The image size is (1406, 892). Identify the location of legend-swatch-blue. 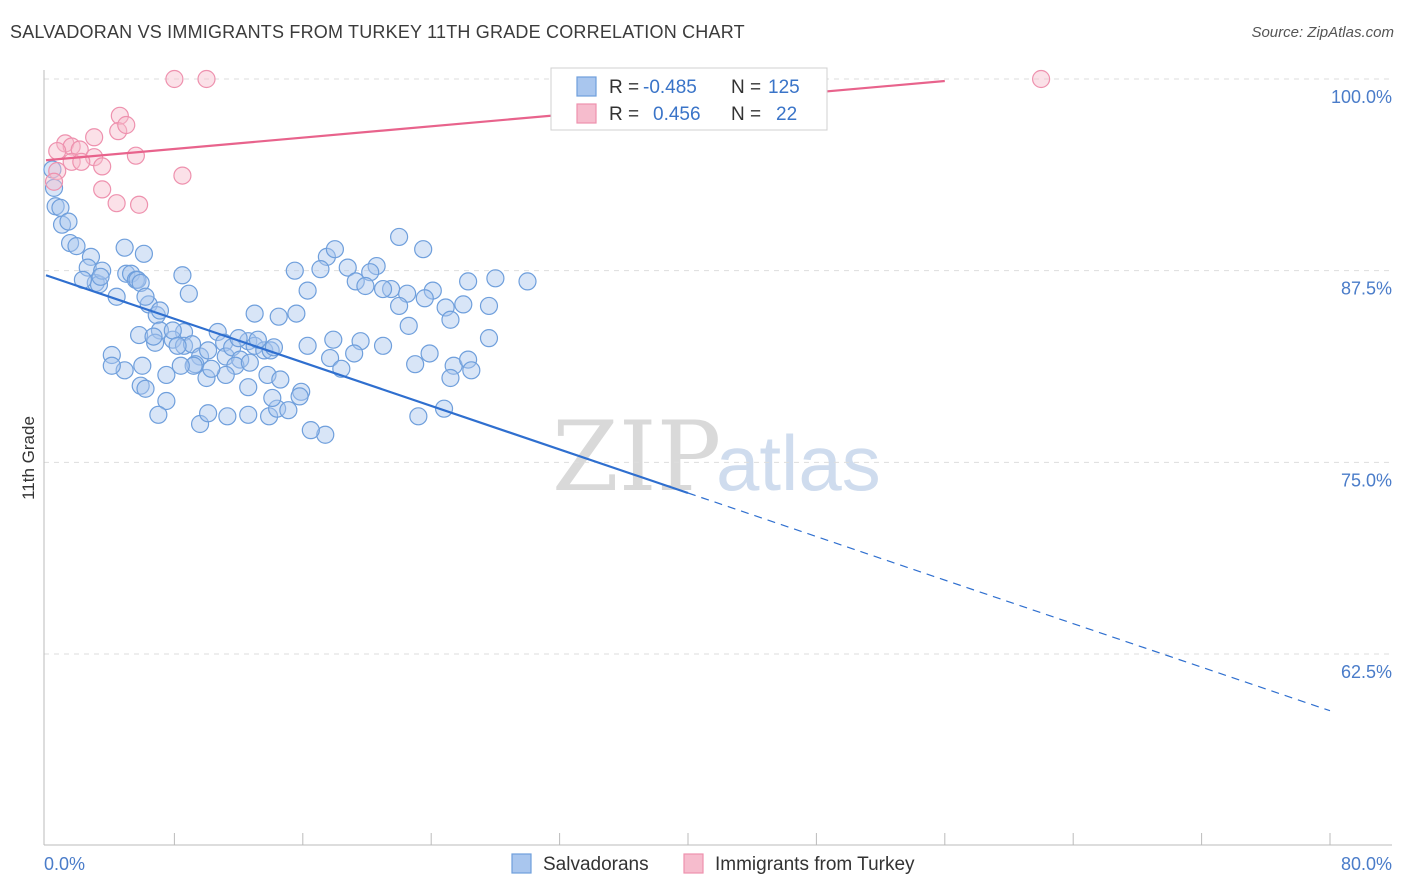
(586, 86).